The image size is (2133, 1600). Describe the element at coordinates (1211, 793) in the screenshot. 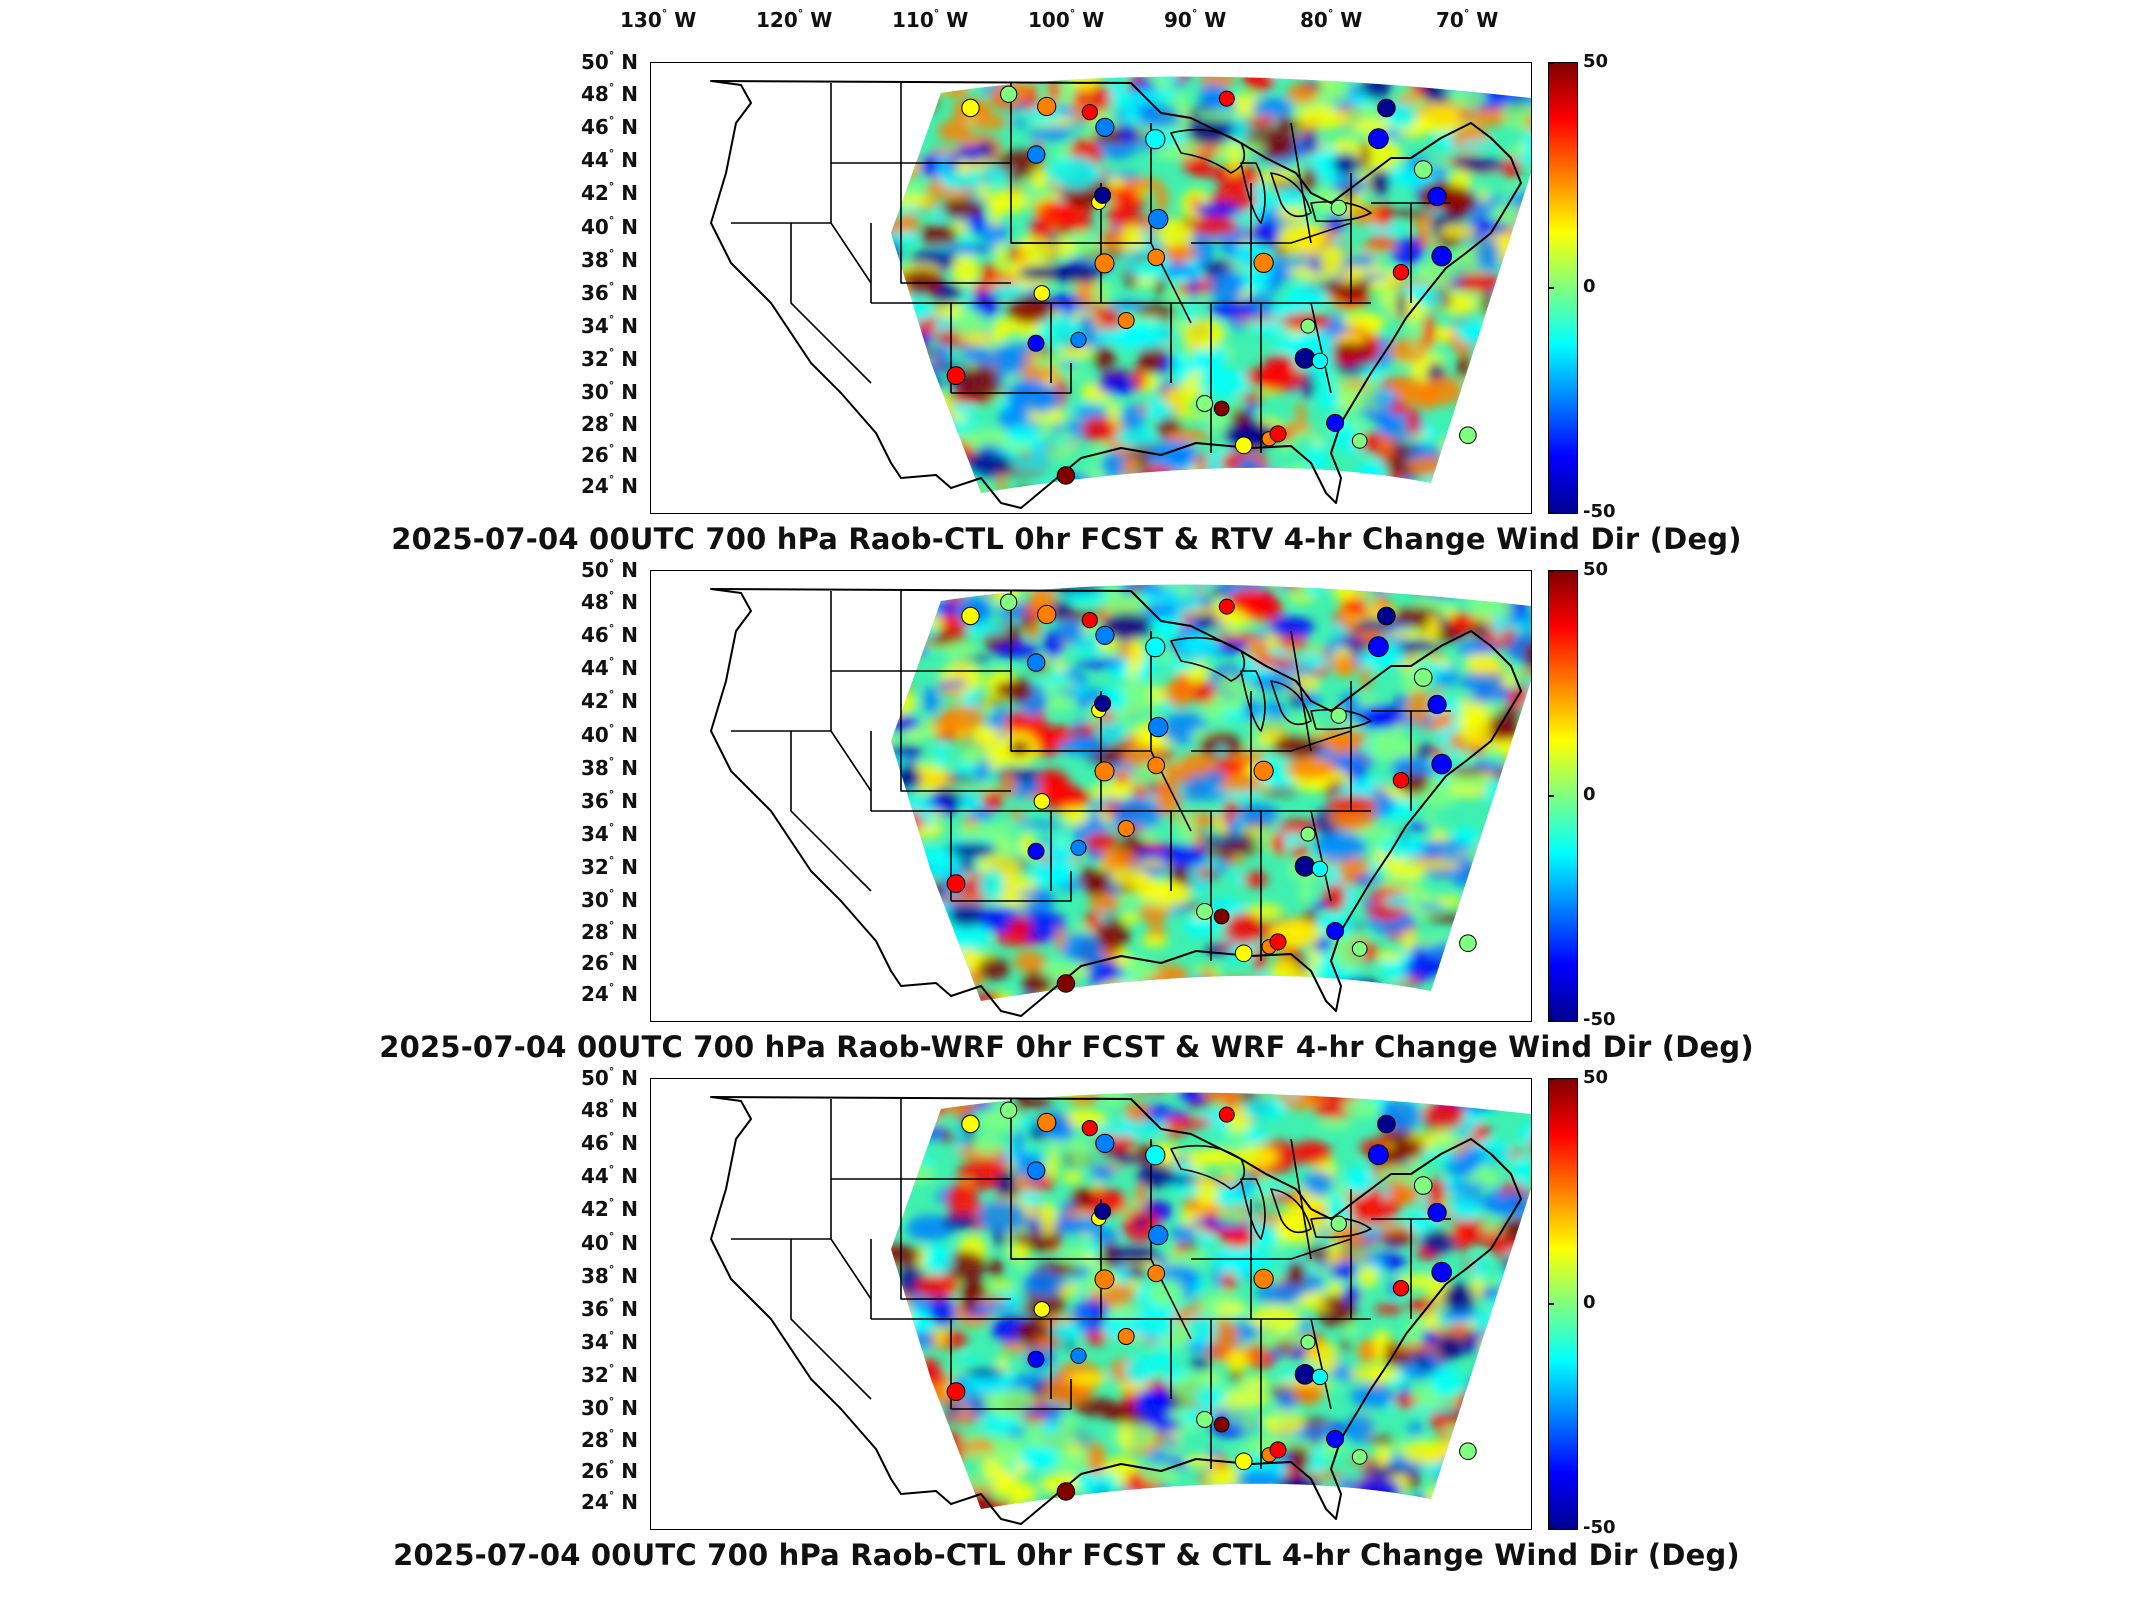

I see `raob-stations` at that location.